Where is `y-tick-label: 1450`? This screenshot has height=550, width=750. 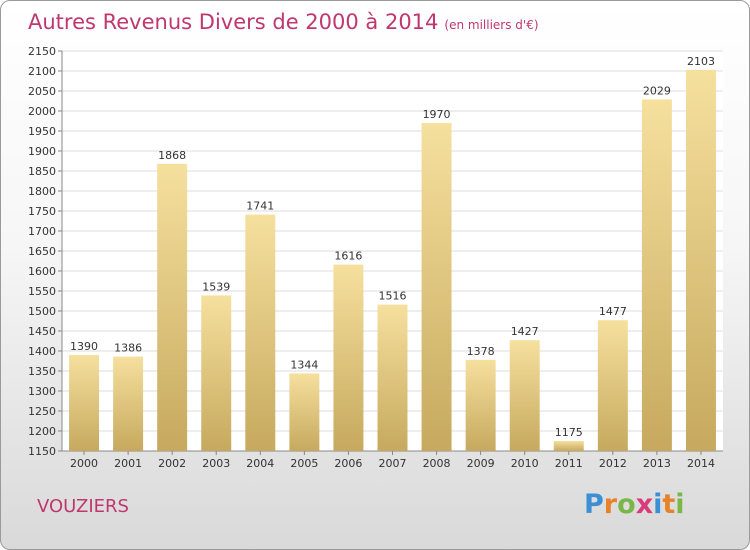 y-tick-label: 1450 is located at coordinates (42, 331).